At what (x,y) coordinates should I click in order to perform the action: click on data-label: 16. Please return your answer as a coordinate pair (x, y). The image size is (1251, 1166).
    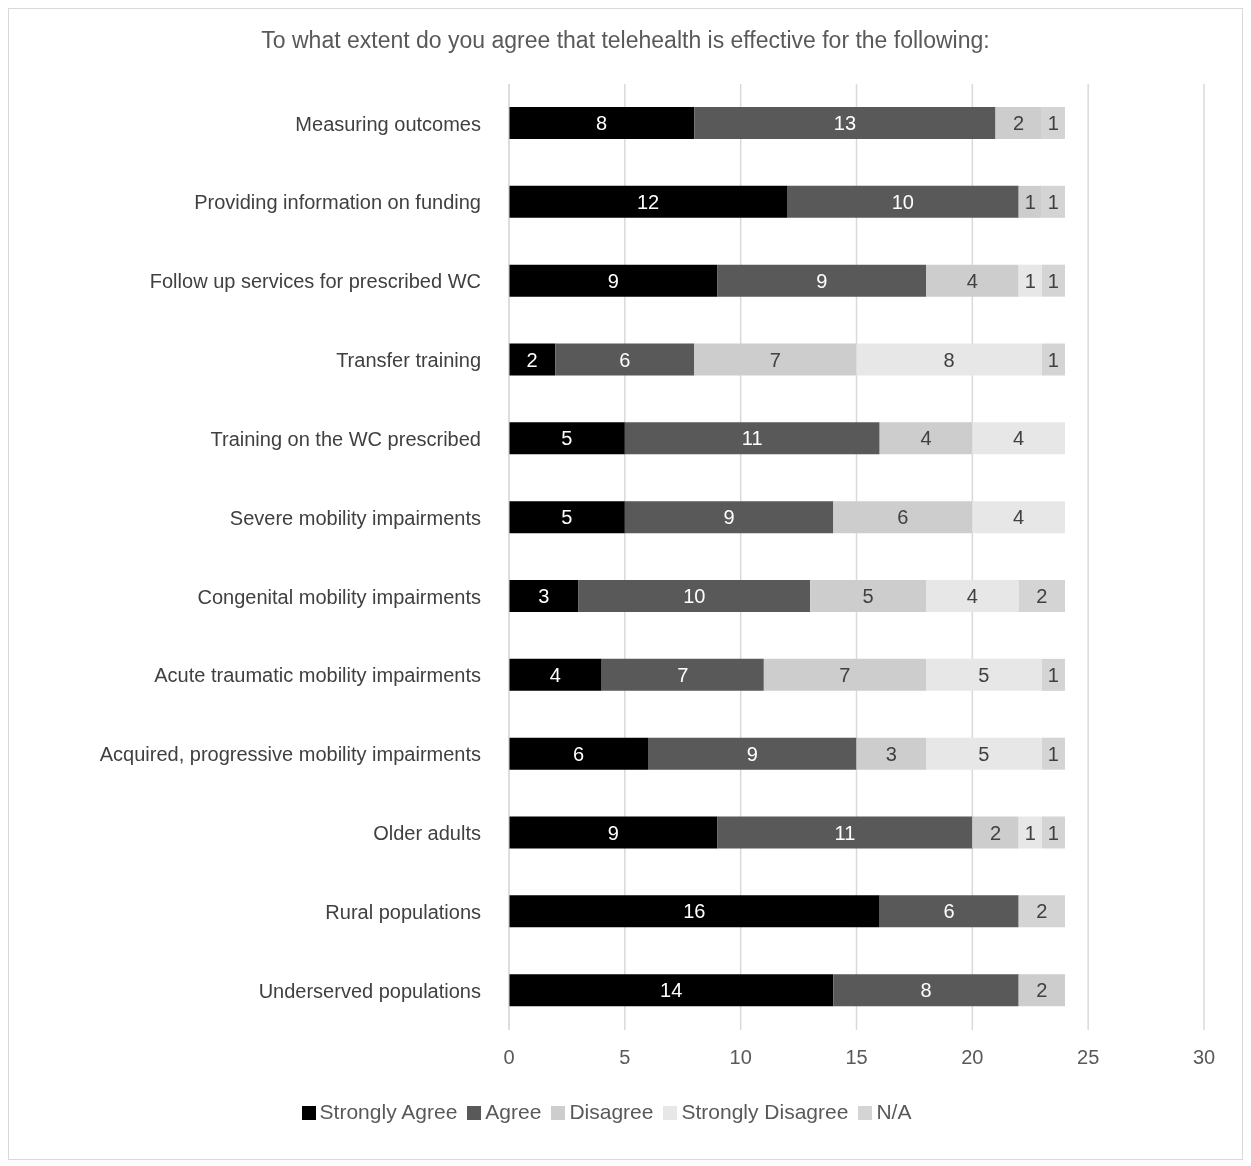
    Looking at the image, I should click on (694, 911).